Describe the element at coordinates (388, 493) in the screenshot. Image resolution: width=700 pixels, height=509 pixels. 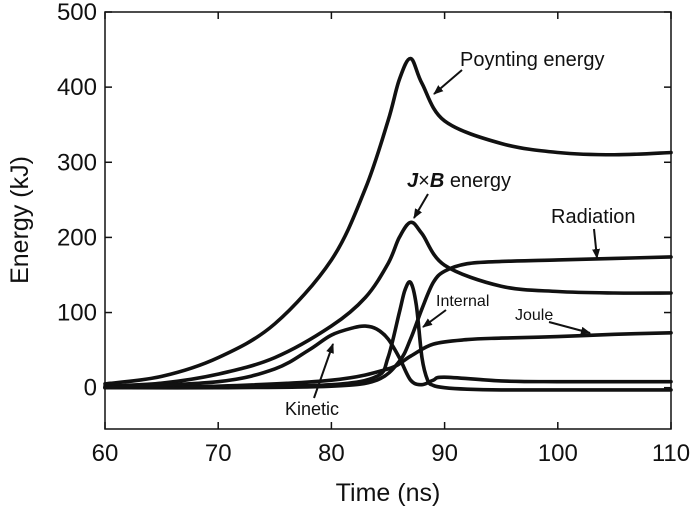
I see `x-axis-label: Time (ns)` at that location.